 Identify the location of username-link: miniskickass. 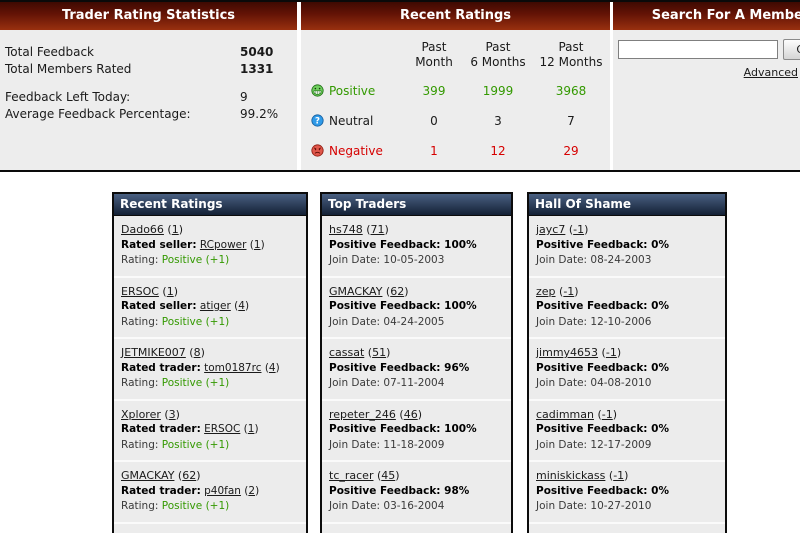
(571, 475).